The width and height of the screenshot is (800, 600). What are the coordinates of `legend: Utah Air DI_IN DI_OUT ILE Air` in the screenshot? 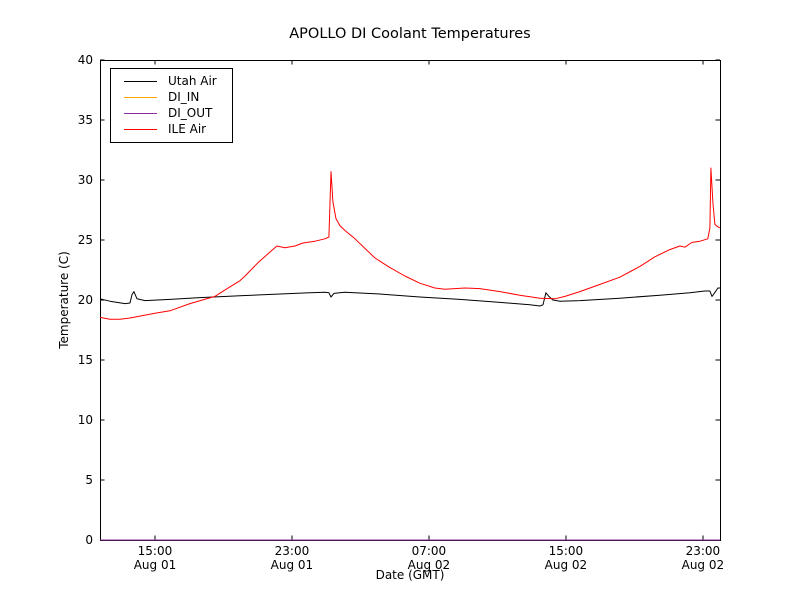 It's located at (171, 105).